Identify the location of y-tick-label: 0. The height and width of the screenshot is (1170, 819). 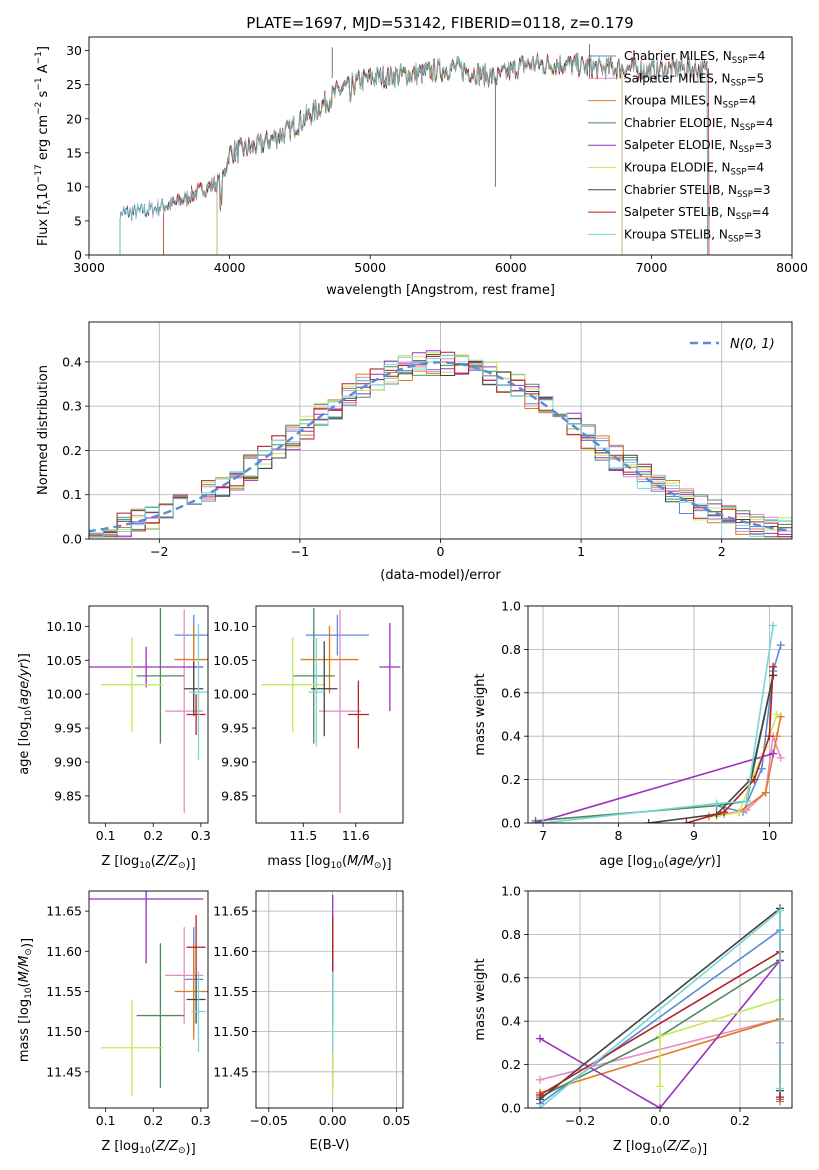
(78, 255).